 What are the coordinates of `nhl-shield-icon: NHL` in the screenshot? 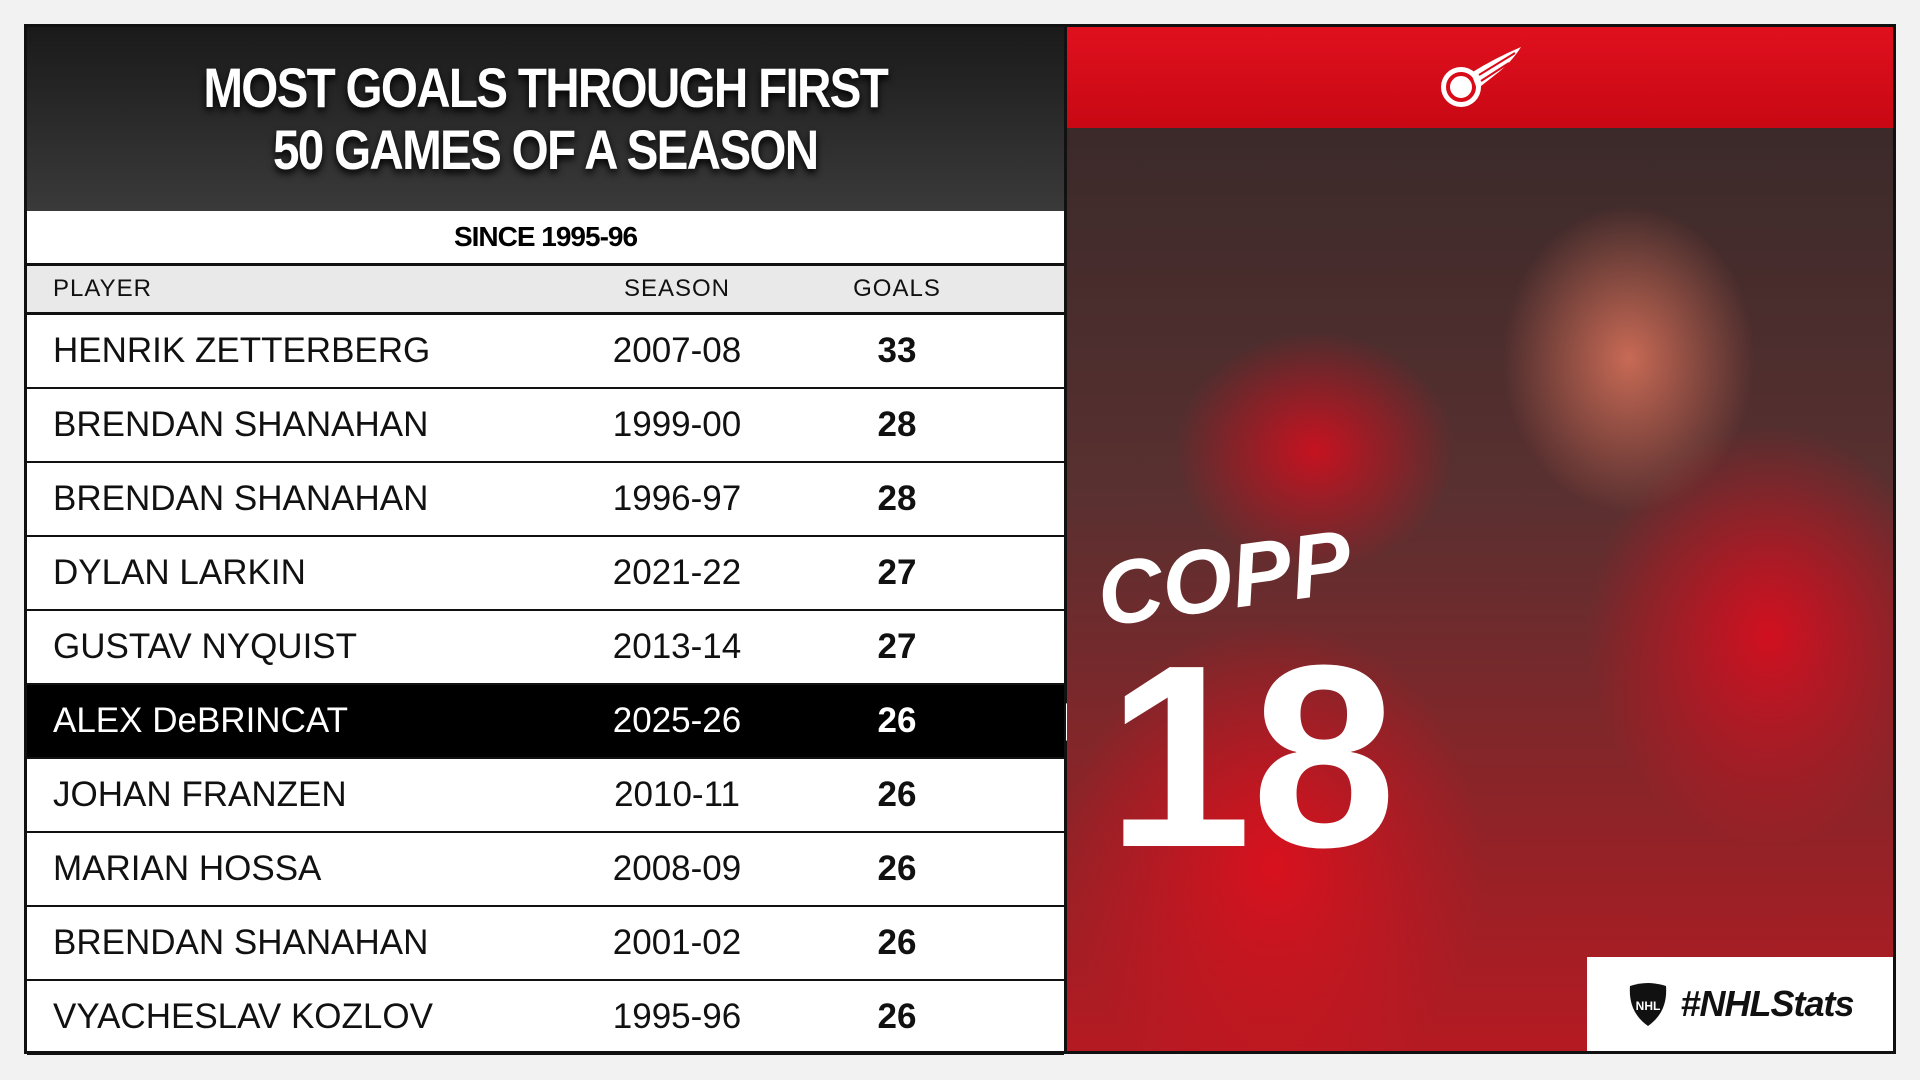 It's located at (1648, 1004).